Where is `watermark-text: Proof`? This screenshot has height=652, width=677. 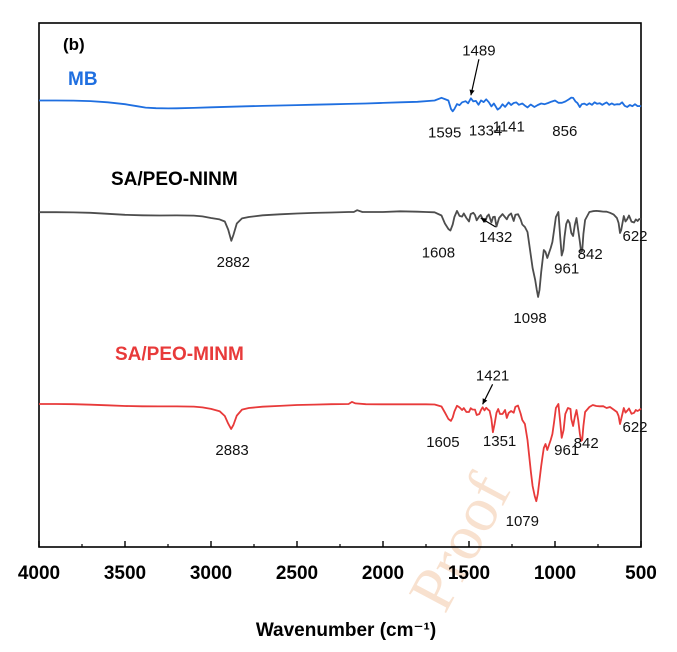 watermark-text: Proof is located at coordinates (460, 542).